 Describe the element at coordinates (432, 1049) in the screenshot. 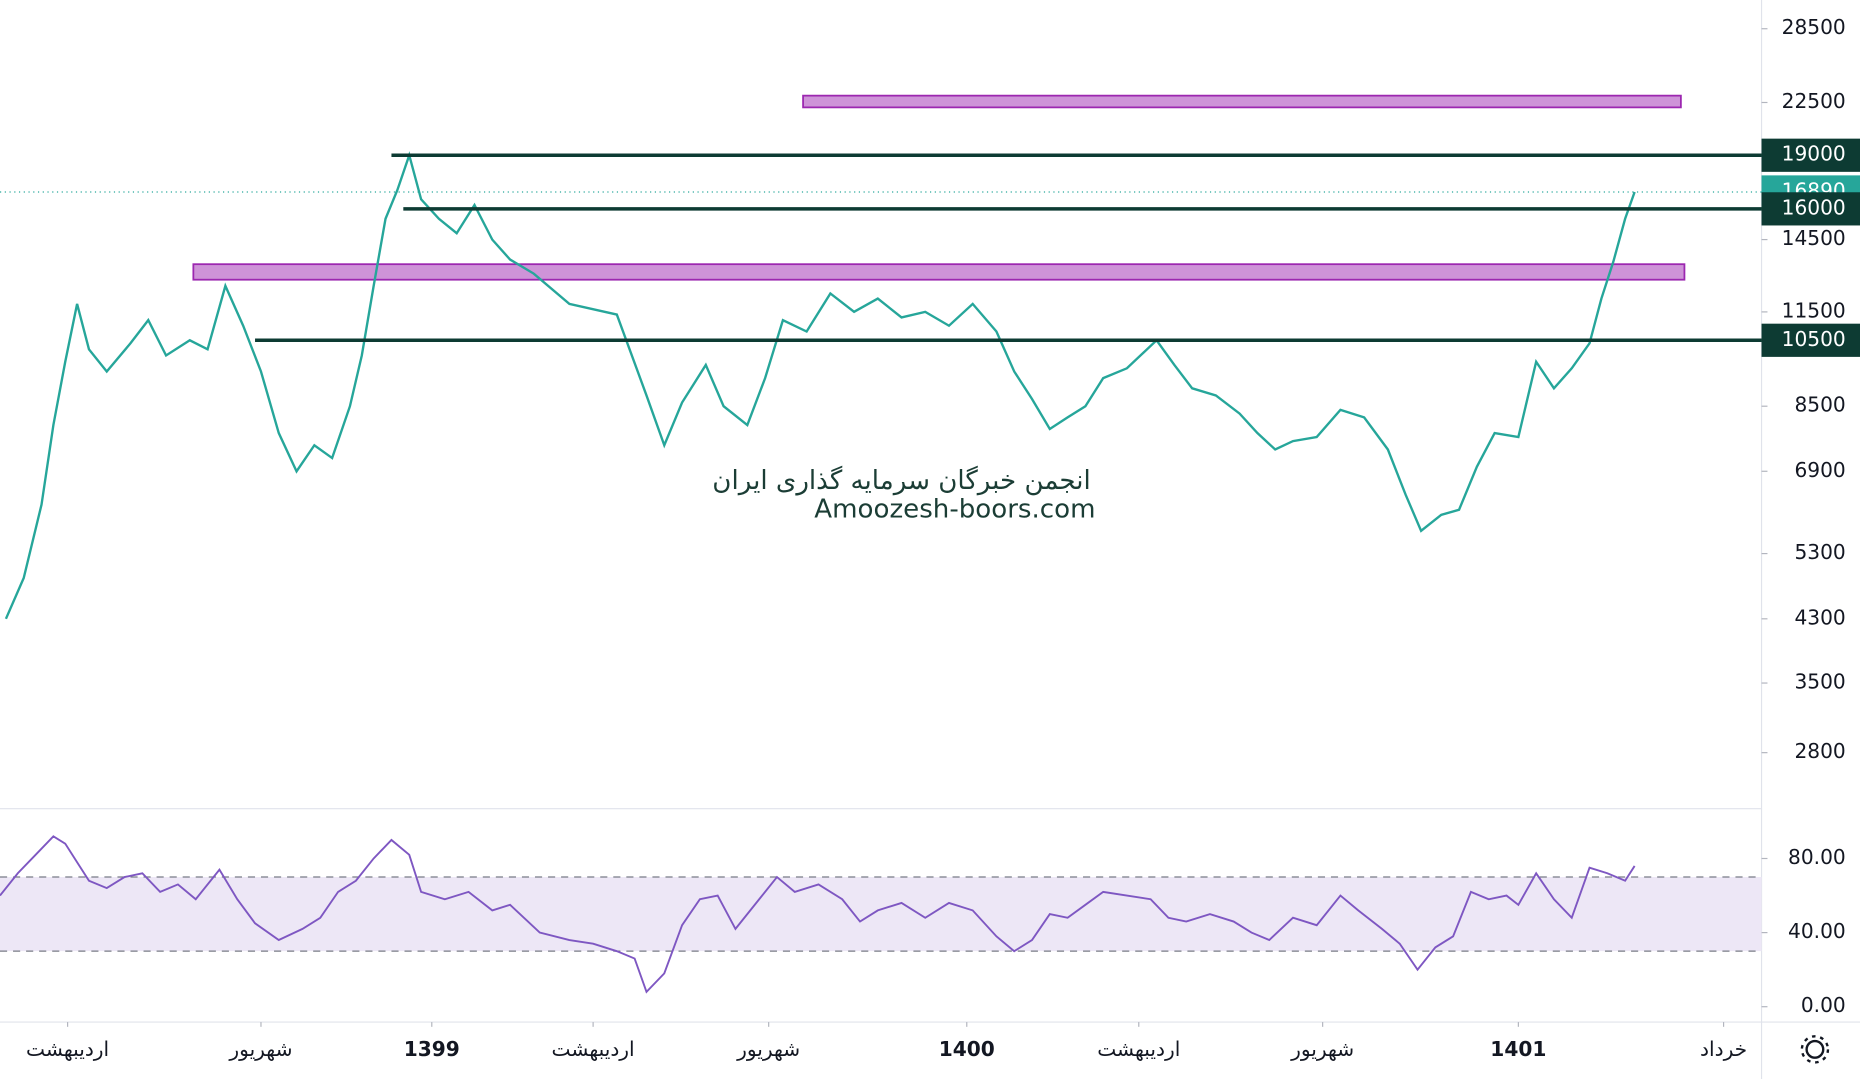

I see `x-tick-label: 1399` at that location.